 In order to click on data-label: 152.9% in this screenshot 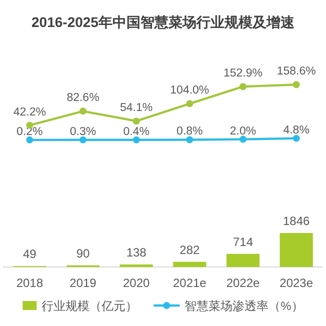, I will do `click(243, 74)`.